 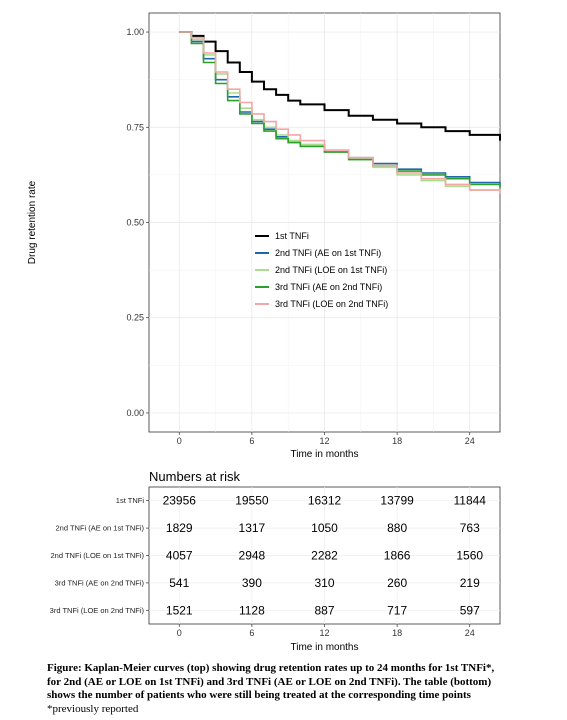 I want to click on km-y-tick-label: 1.00, so click(x=135, y=32).